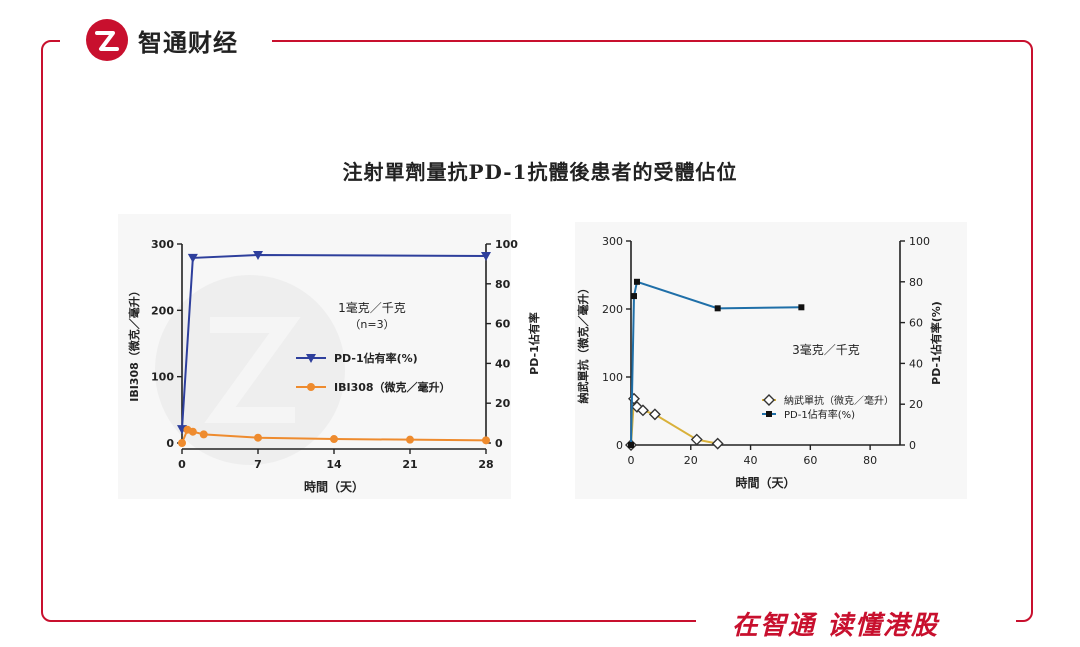  I want to click on brand-name: 智通财经, so click(188, 42).